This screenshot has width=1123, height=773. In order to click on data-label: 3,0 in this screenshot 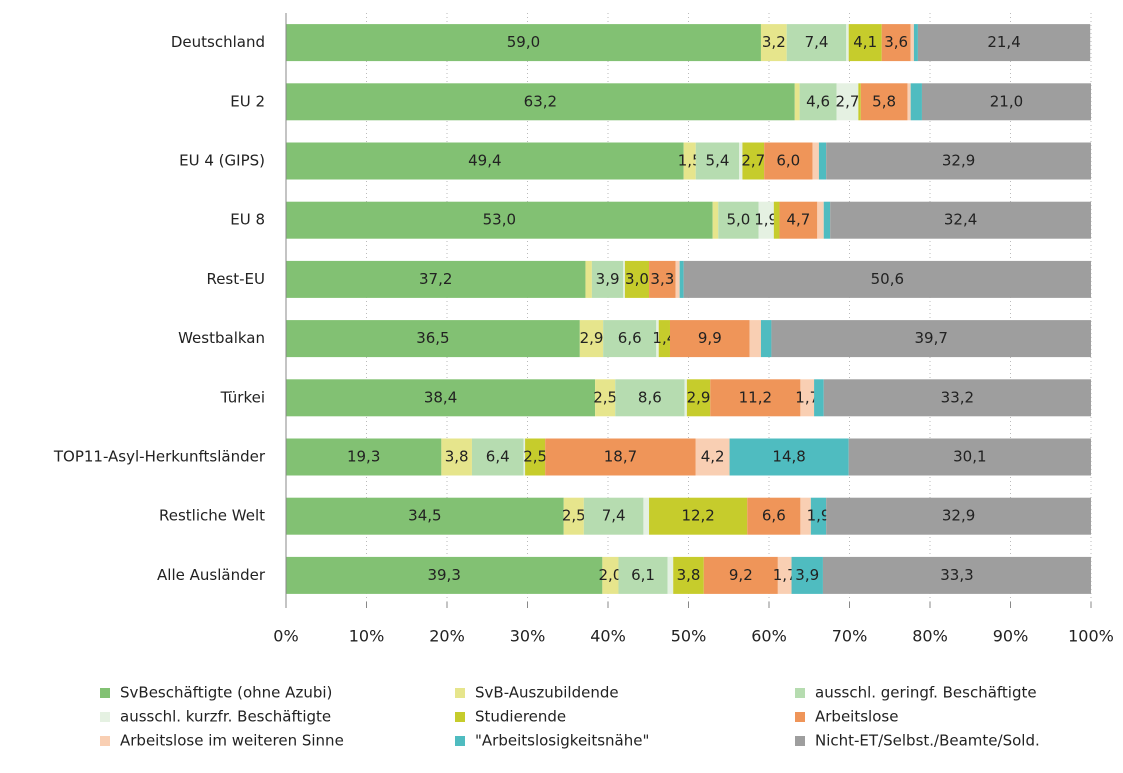, I will do `click(637, 279)`.